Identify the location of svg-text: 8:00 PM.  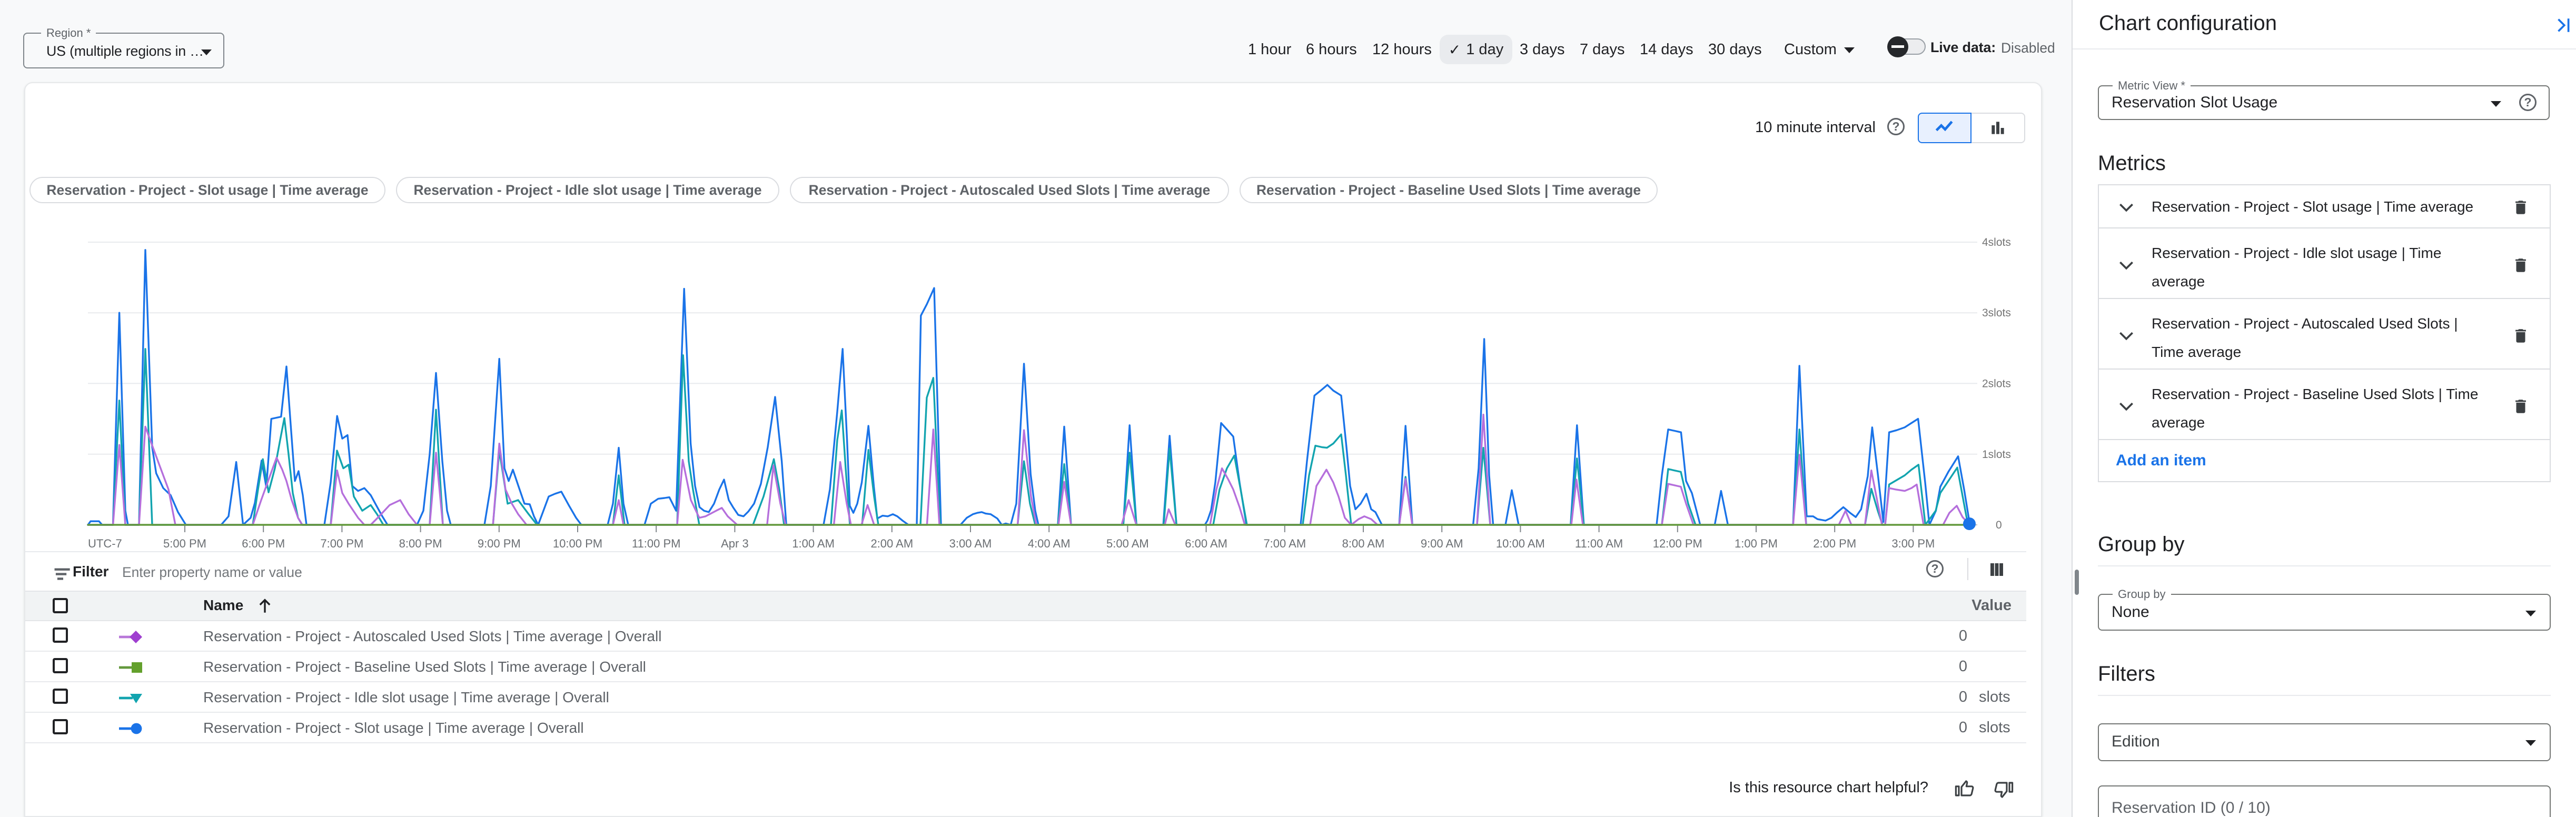
(420, 543).